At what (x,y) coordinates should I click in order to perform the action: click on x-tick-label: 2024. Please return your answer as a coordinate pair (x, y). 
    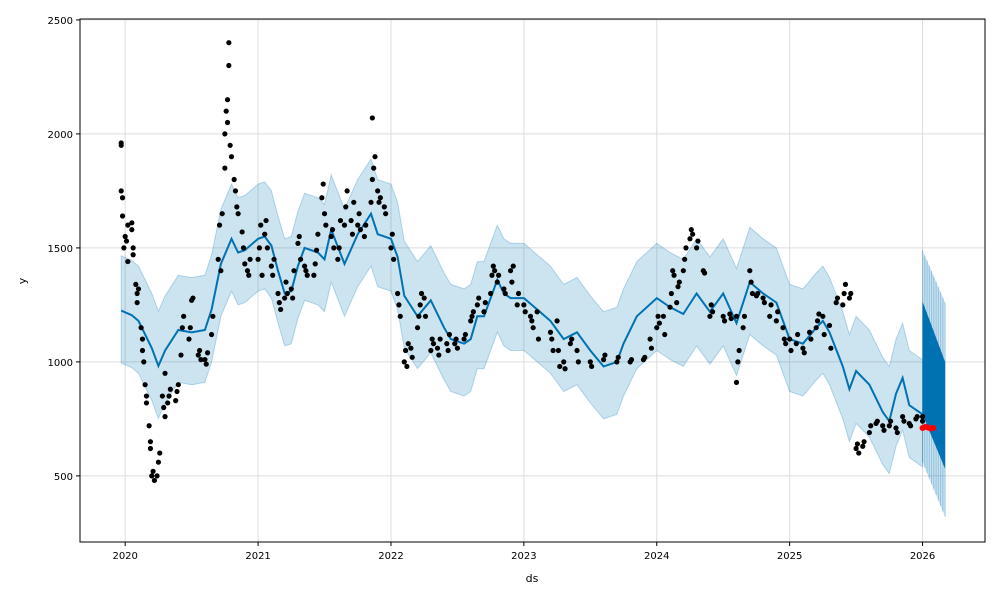
    Looking at the image, I should click on (656, 556).